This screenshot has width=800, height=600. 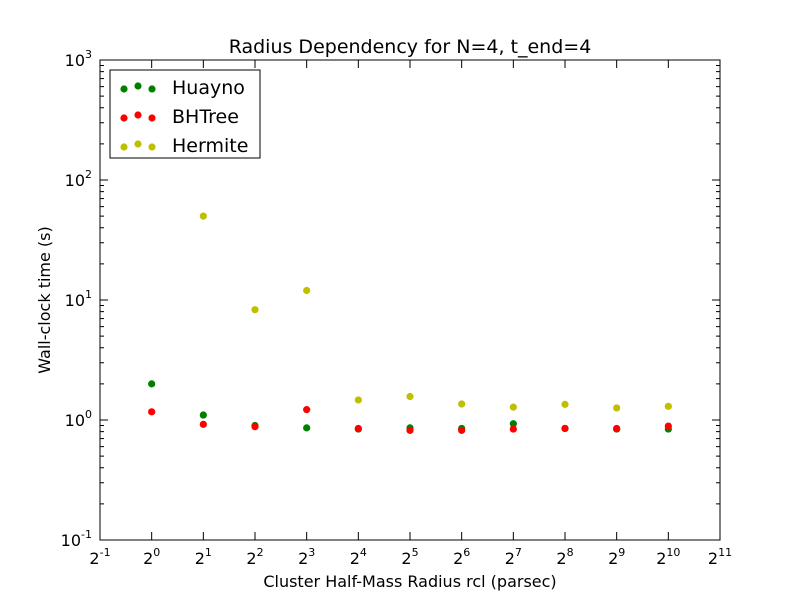 I want to click on x-tick-label: 25, so click(x=409, y=557).